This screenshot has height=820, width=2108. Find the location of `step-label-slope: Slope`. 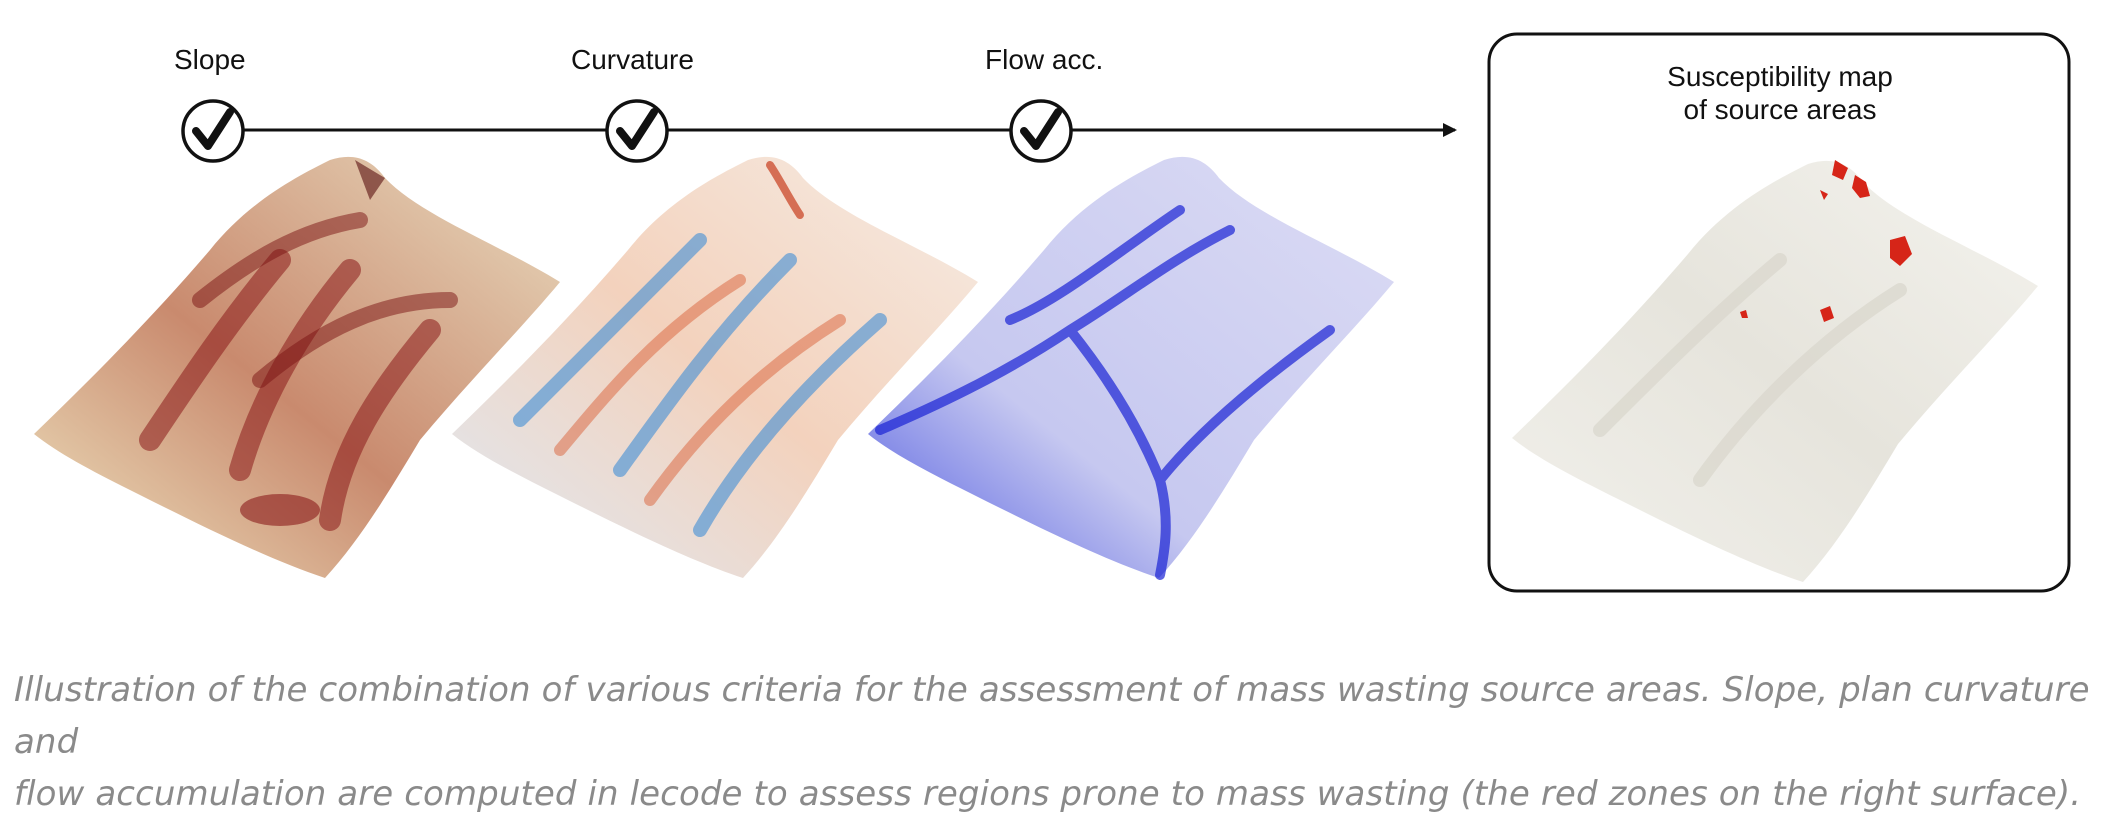

step-label-slope: Slope is located at coordinates (210, 59).